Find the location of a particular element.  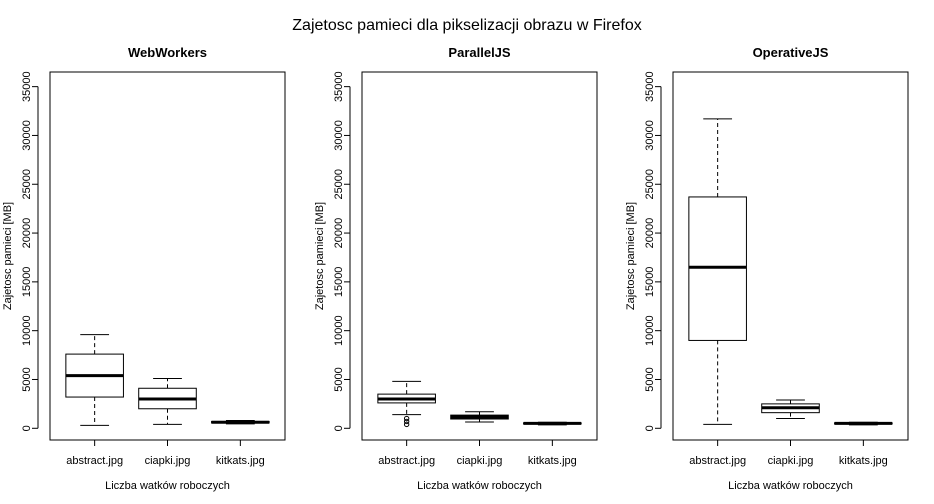

panel-title: WebWorkers is located at coordinates (167, 52).